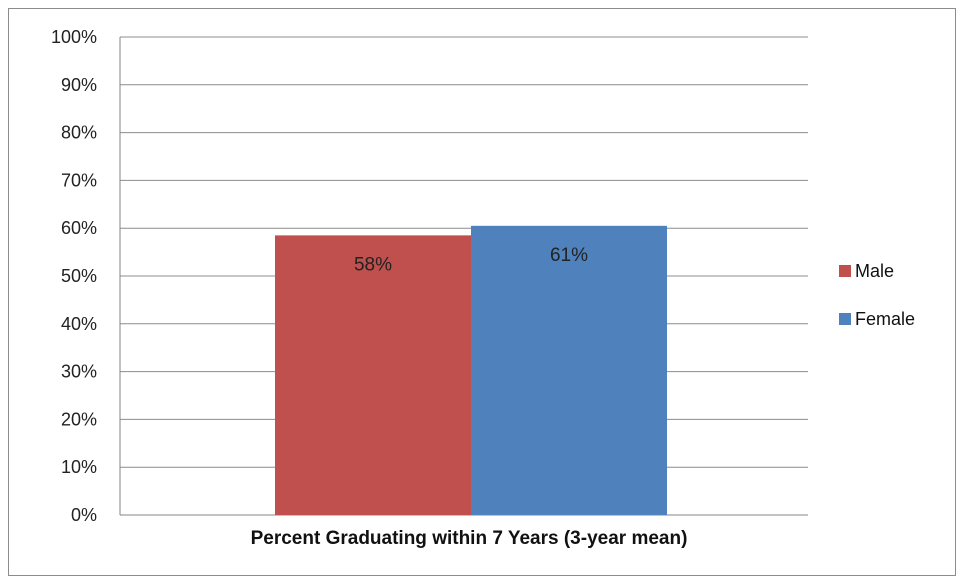 Image resolution: width=959 pixels, height=580 pixels. What do you see at coordinates (74, 37) in the screenshot?
I see `y-tick-label: 100%` at bounding box center [74, 37].